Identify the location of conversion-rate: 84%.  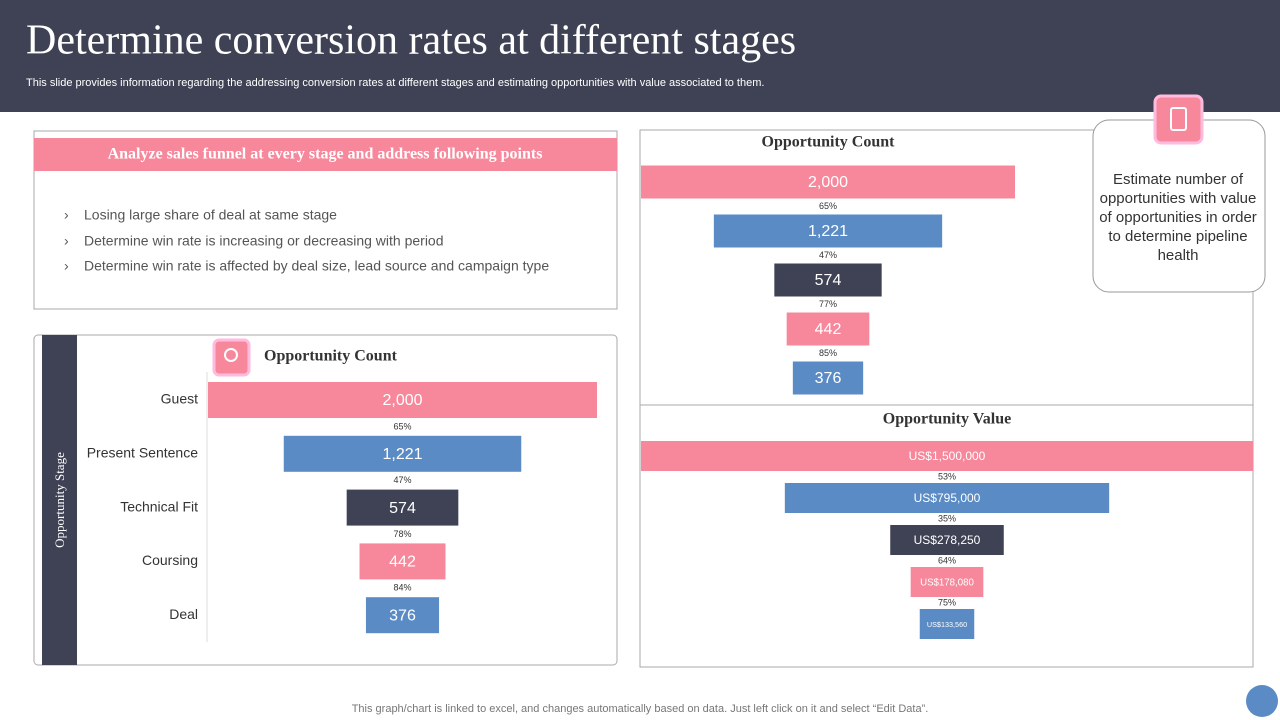
(402, 588).